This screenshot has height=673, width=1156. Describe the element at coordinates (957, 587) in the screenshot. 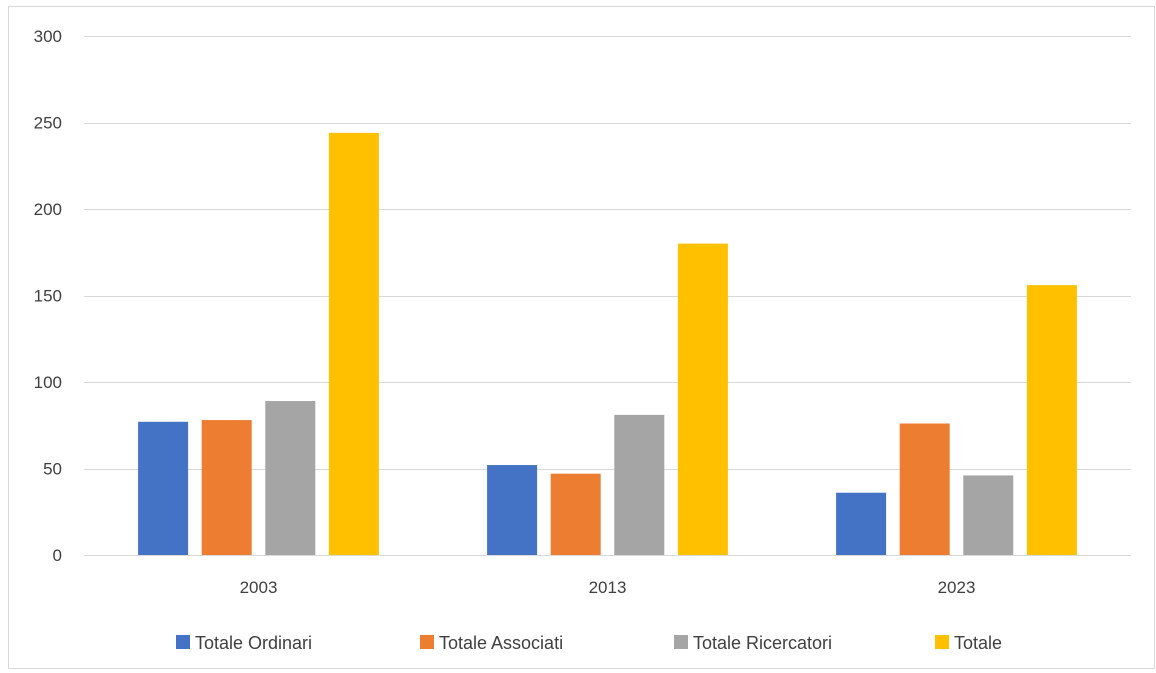

I see `x-tick-label: 2023` at that location.